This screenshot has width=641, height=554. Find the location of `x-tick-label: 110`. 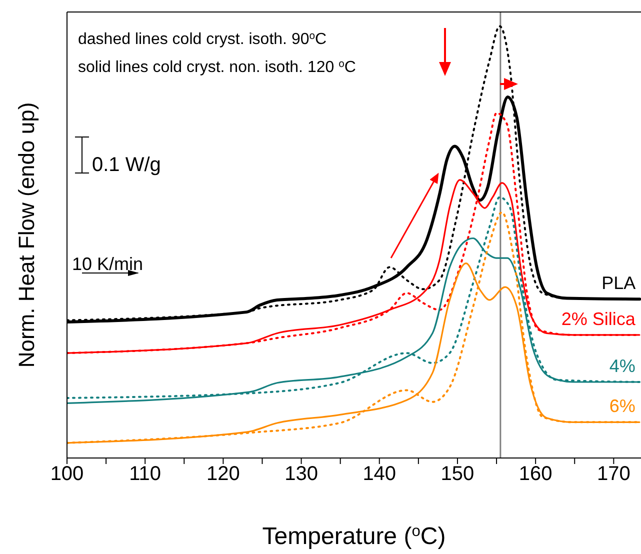

x-tick-label: 110 is located at coordinates (145, 474).